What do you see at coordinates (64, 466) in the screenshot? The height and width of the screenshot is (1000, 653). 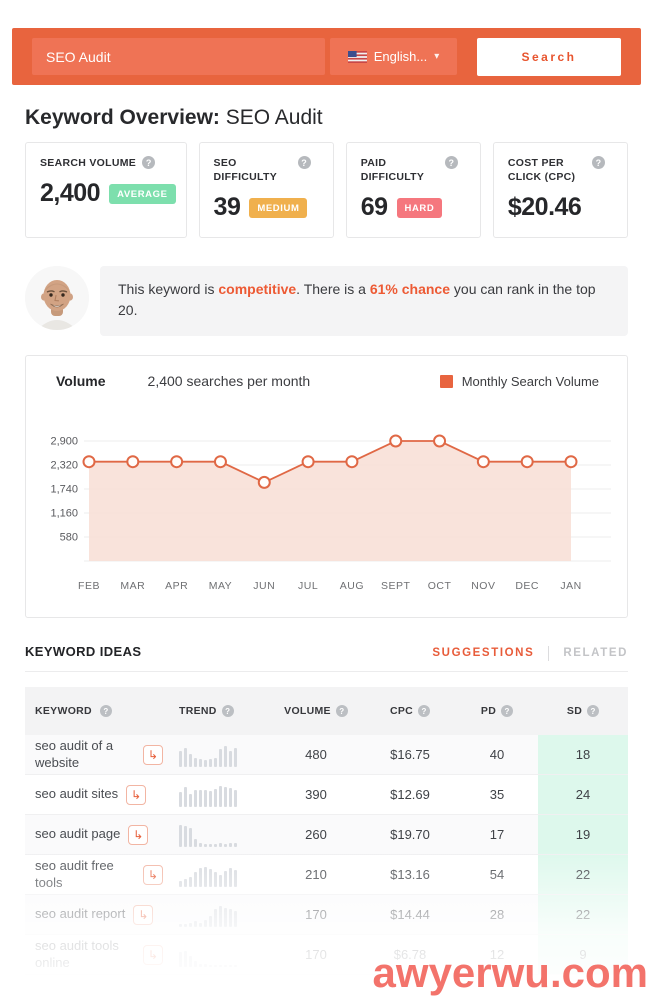 I see `svg-text: 2,320` at bounding box center [64, 466].